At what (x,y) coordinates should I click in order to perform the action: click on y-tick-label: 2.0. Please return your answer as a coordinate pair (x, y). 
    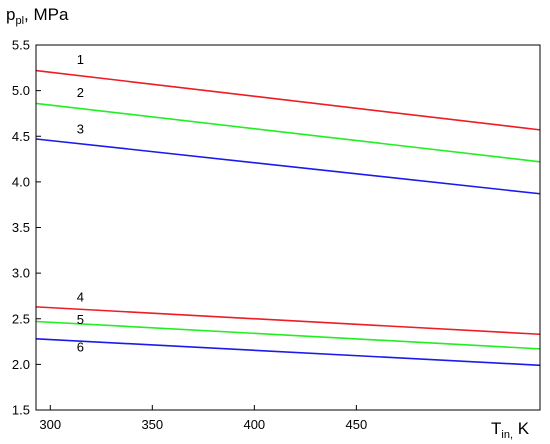
    Looking at the image, I should click on (21, 364).